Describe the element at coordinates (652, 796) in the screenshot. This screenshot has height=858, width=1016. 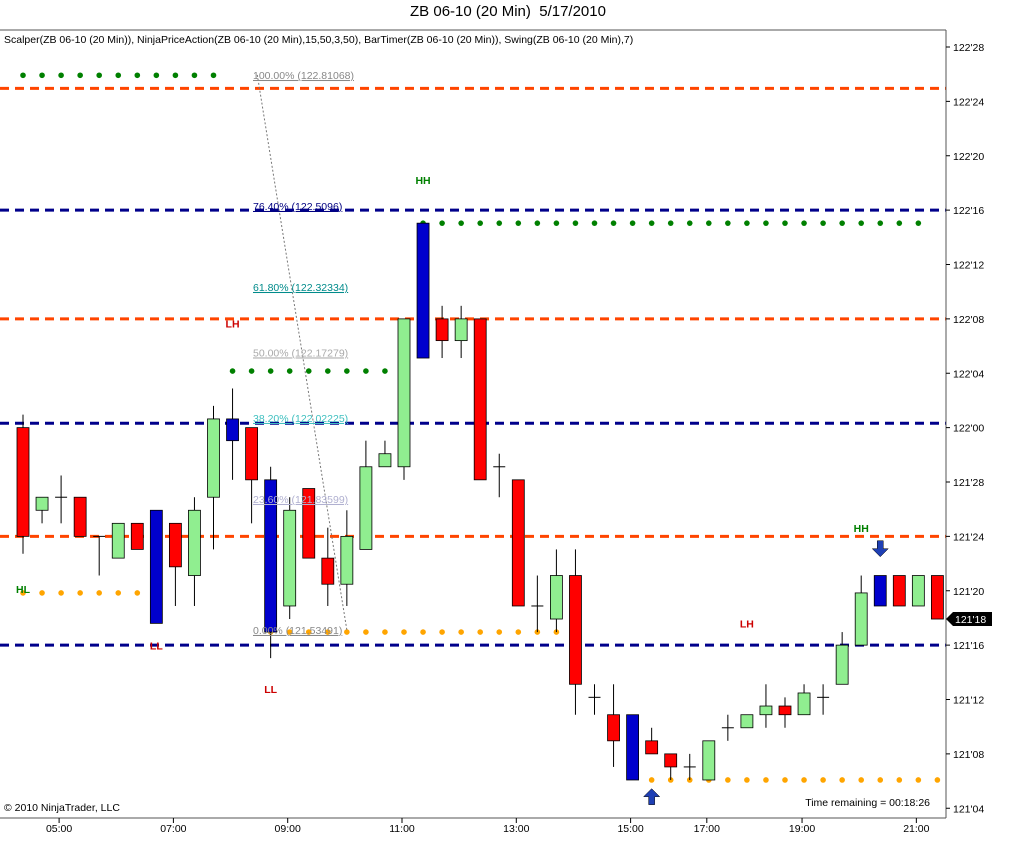
I see `arrow-up-icon` at that location.